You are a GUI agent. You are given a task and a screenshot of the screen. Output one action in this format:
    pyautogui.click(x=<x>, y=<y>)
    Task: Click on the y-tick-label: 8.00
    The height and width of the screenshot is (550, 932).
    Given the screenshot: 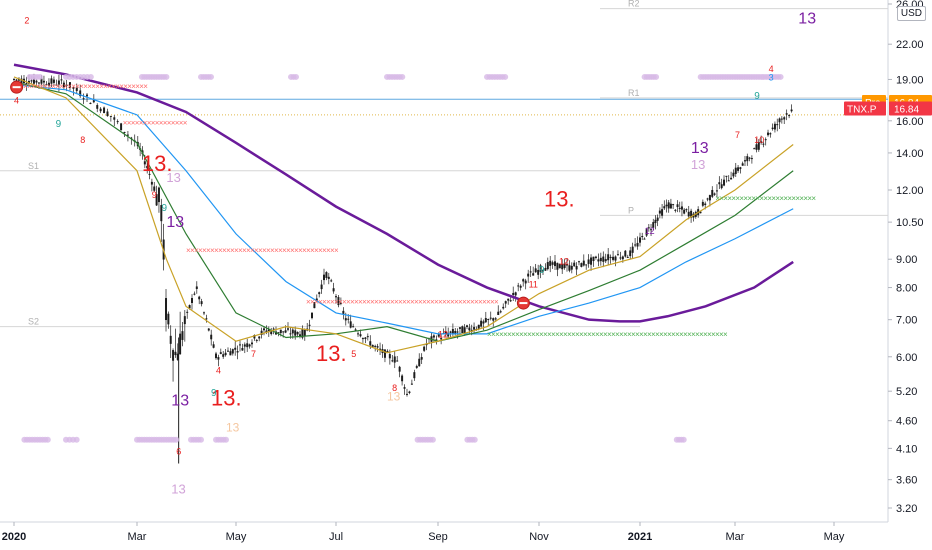 What is the action you would take?
    pyautogui.click(x=906, y=289)
    